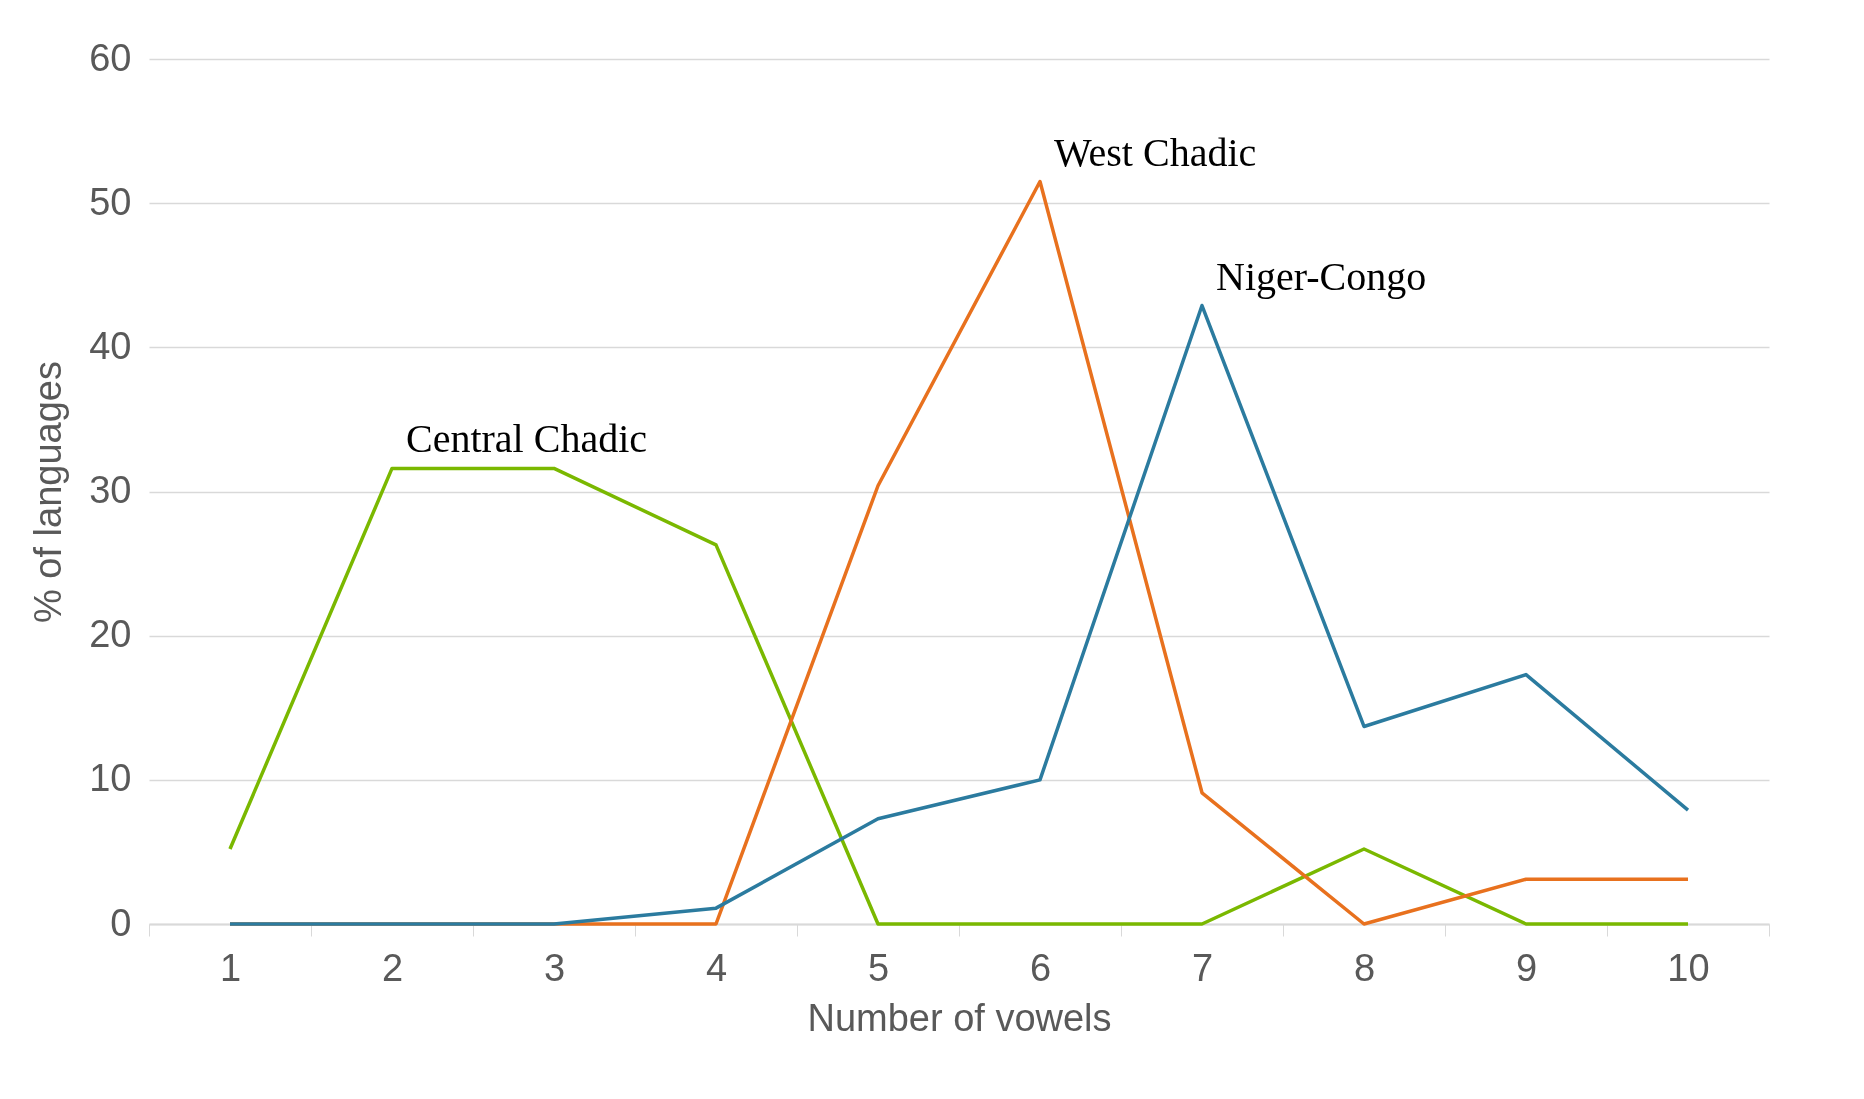  Describe the element at coordinates (230, 967) in the screenshot. I see `x-tick-label: 1` at that location.